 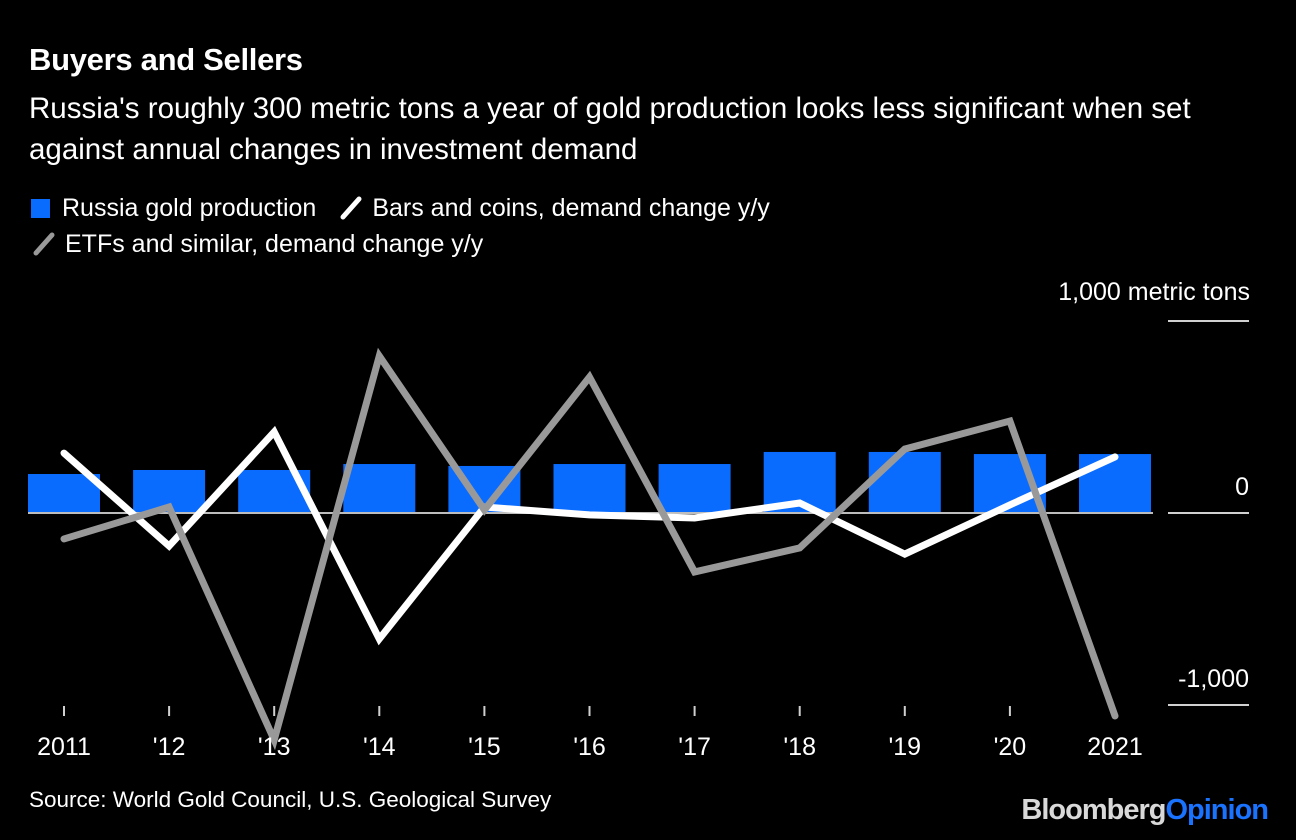 What do you see at coordinates (1242, 487) in the screenshot?
I see `y-tick-label: 0` at bounding box center [1242, 487].